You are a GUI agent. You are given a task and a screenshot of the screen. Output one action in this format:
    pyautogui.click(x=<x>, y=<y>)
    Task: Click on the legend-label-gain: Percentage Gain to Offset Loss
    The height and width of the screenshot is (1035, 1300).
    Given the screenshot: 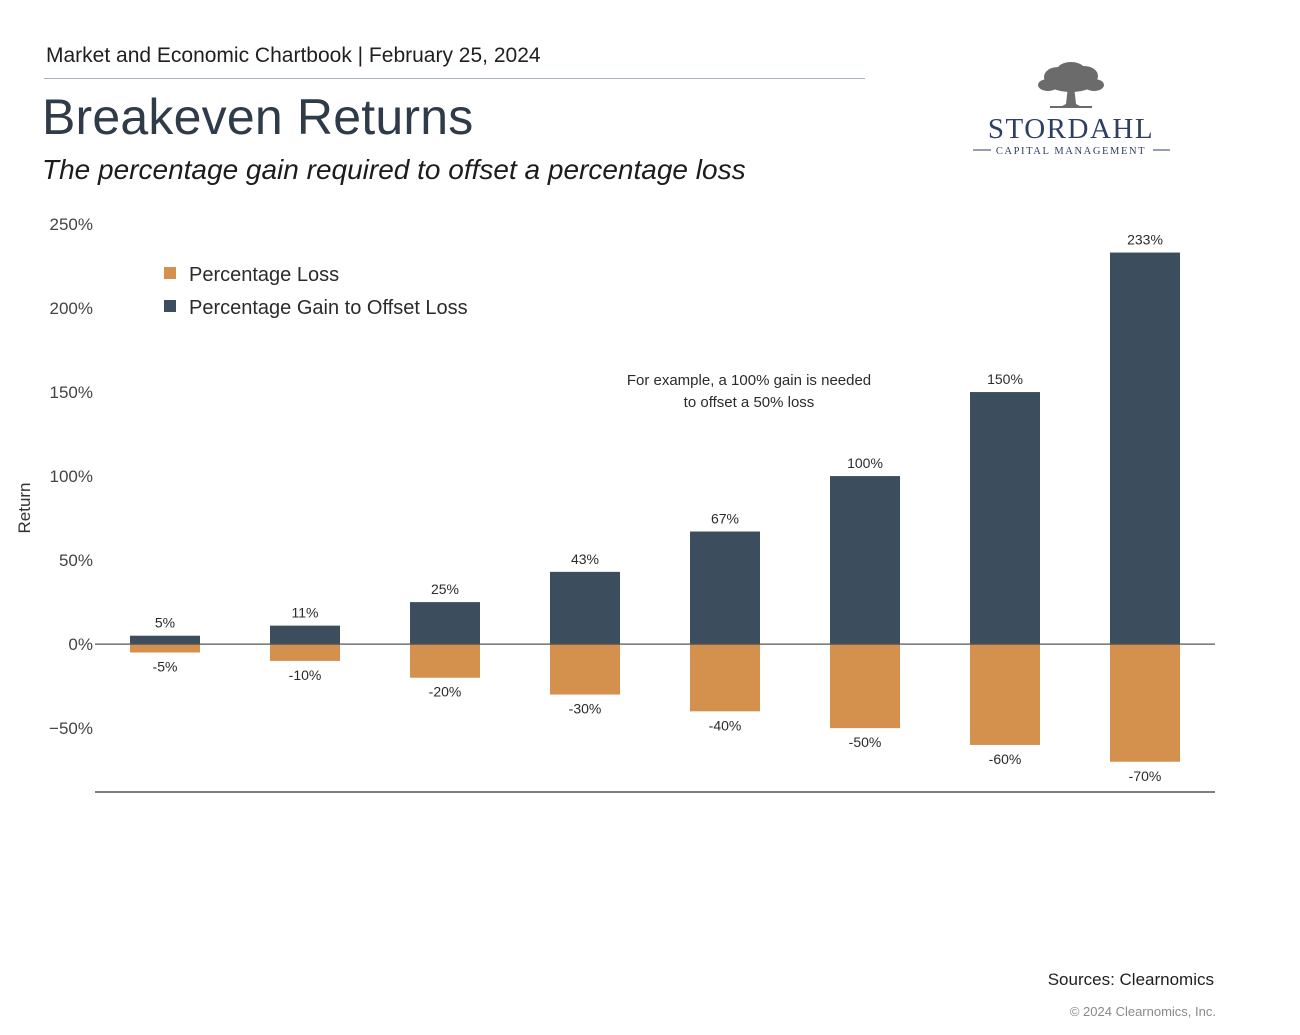 What is the action you would take?
    pyautogui.click(x=328, y=308)
    